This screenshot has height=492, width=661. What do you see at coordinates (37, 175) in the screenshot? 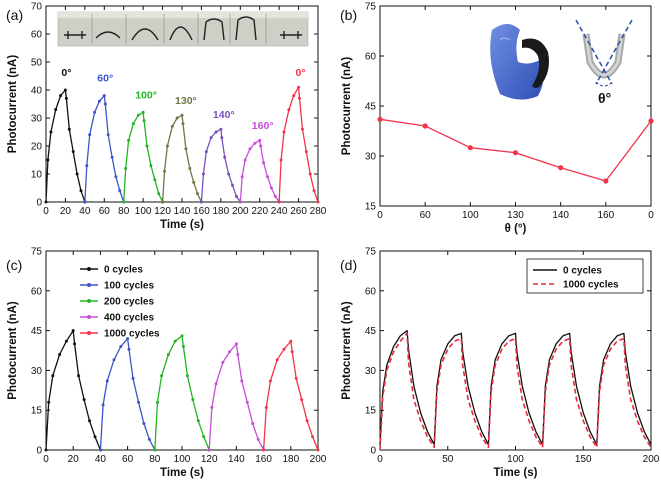
I see `y-tick-label: 10` at bounding box center [37, 175].